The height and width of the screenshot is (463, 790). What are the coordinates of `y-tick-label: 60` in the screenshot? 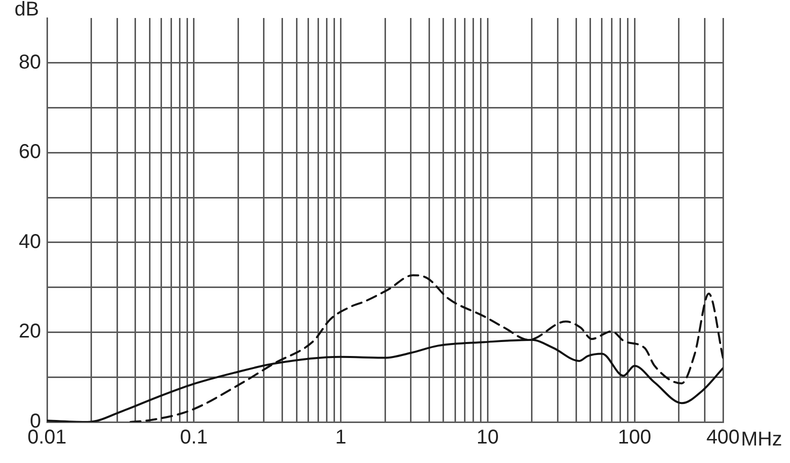 It's located at (29, 152).